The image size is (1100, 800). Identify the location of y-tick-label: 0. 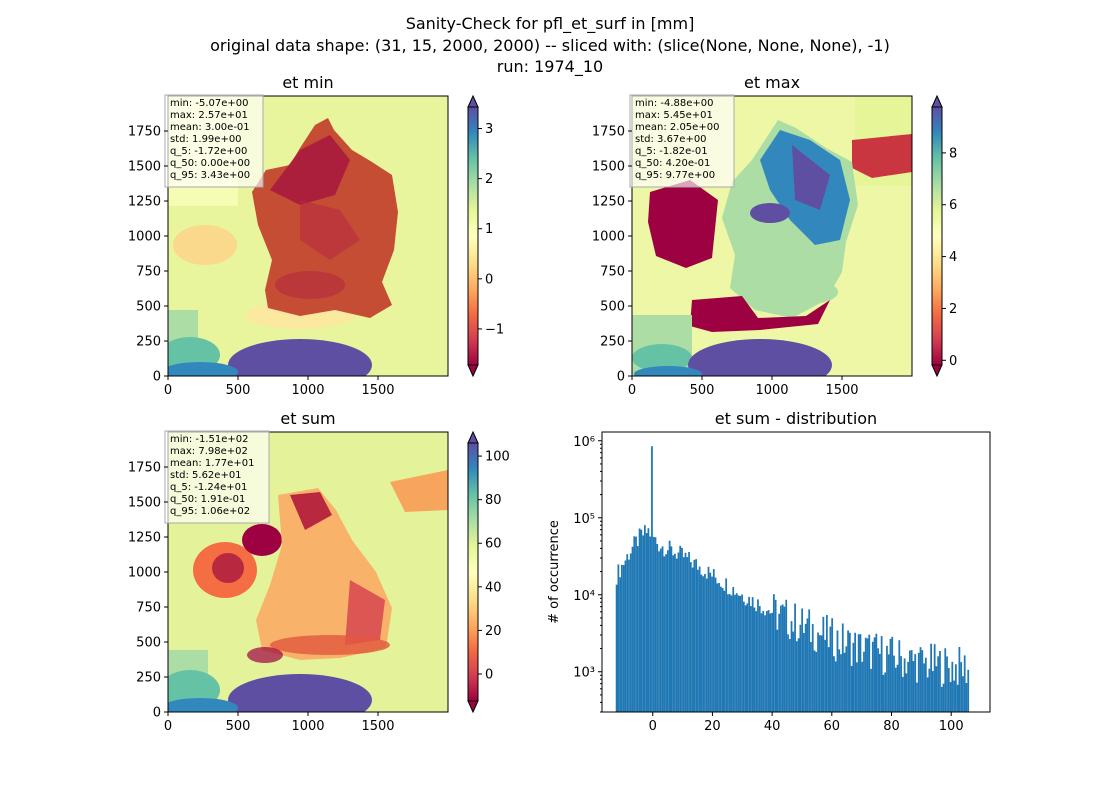
(157, 713).